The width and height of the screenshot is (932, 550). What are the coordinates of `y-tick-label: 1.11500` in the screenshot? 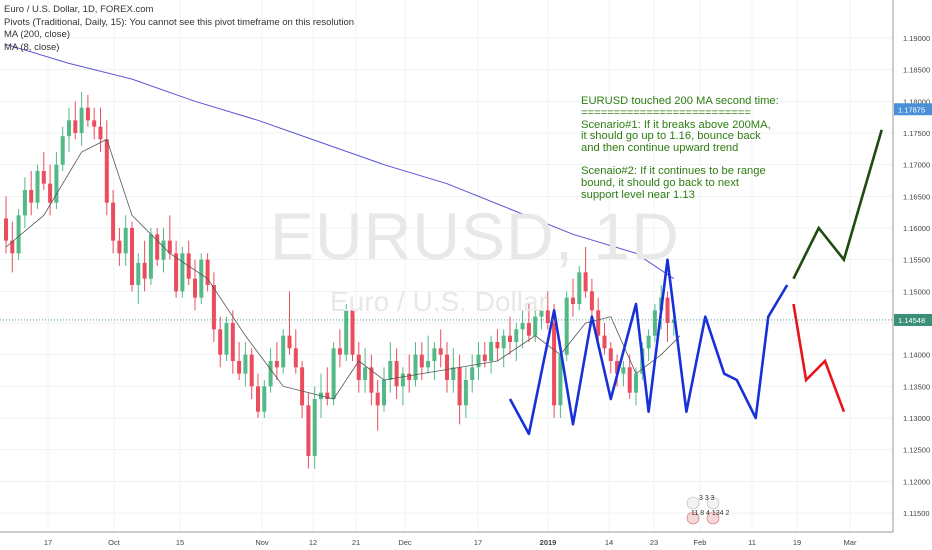 It's located at (916, 513).